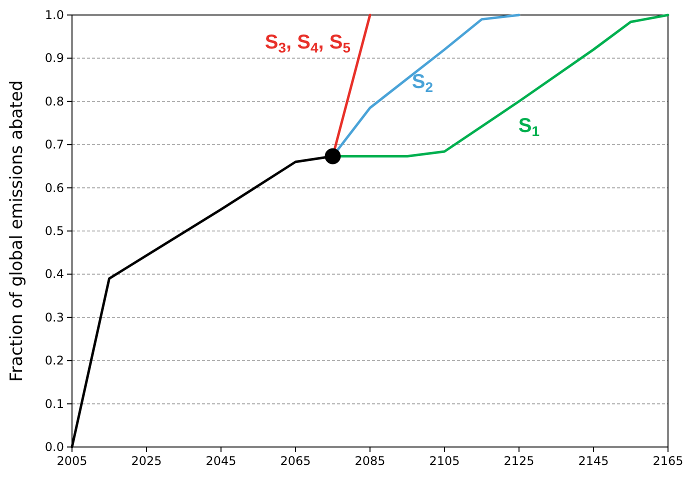  What do you see at coordinates (54, 274) in the screenshot?
I see `y-tick-label: 0.4` at bounding box center [54, 274].